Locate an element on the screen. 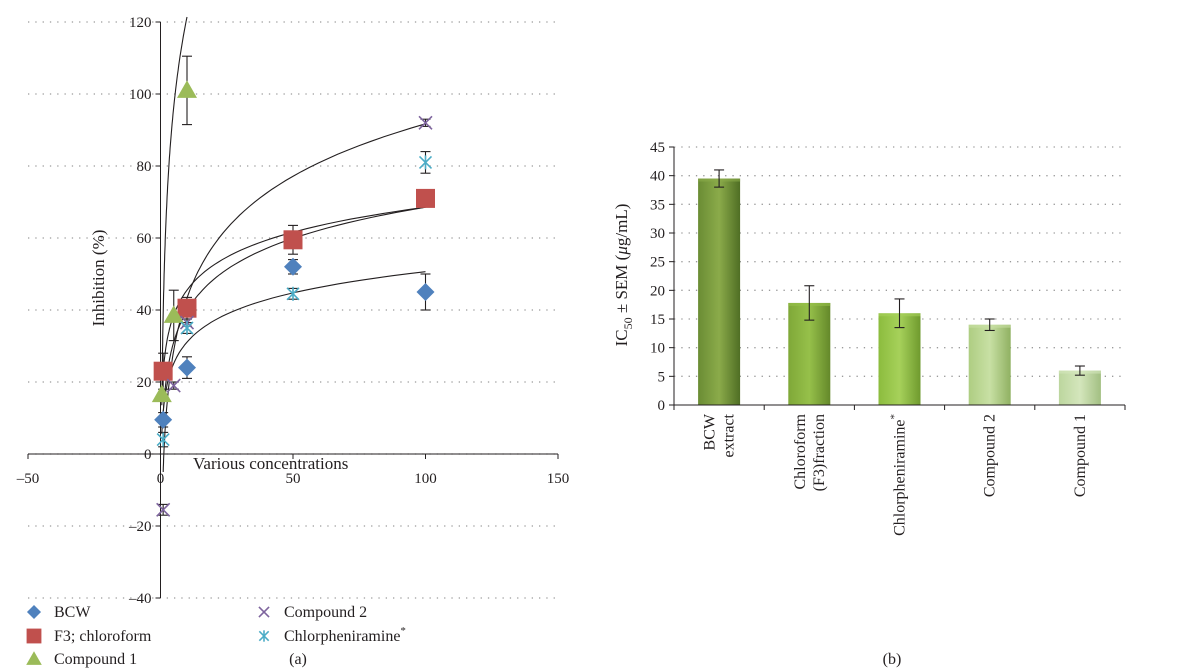 This screenshot has width=1190, height=670. b-ylabel-sub: 50 is located at coordinates (628, 323).